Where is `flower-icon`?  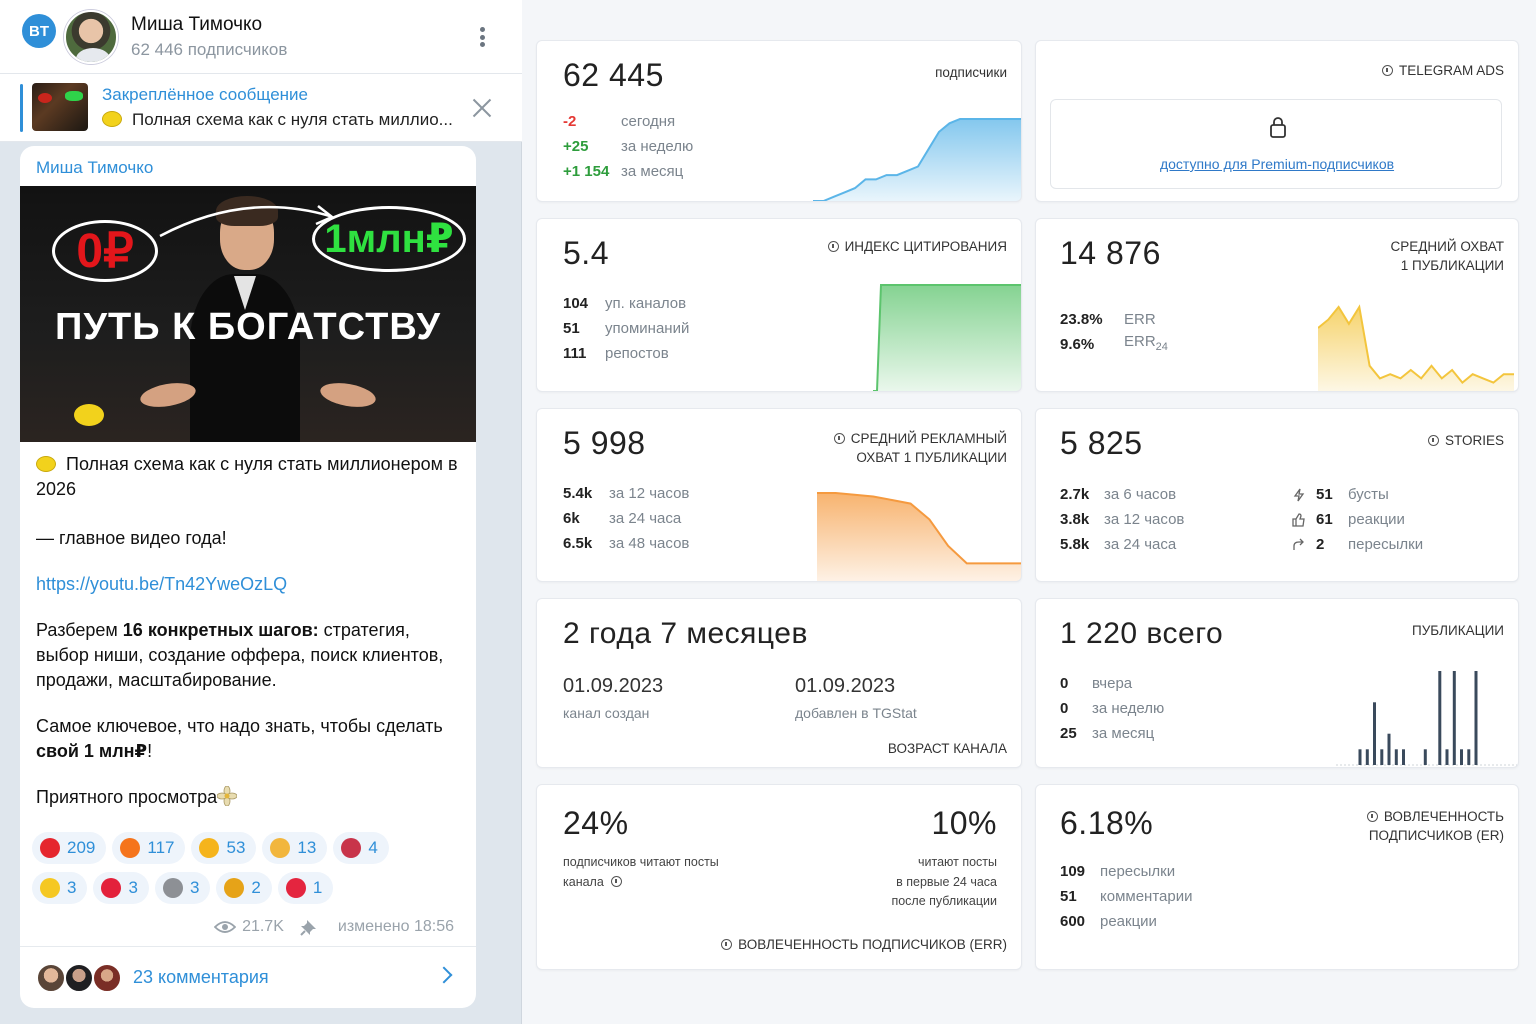 flower-icon is located at coordinates (227, 796).